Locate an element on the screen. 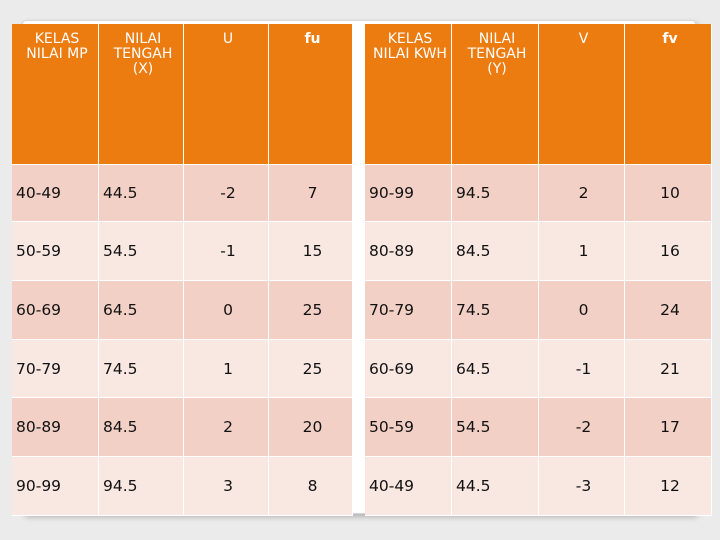  cell-fv: 12 is located at coordinates (668, 486).